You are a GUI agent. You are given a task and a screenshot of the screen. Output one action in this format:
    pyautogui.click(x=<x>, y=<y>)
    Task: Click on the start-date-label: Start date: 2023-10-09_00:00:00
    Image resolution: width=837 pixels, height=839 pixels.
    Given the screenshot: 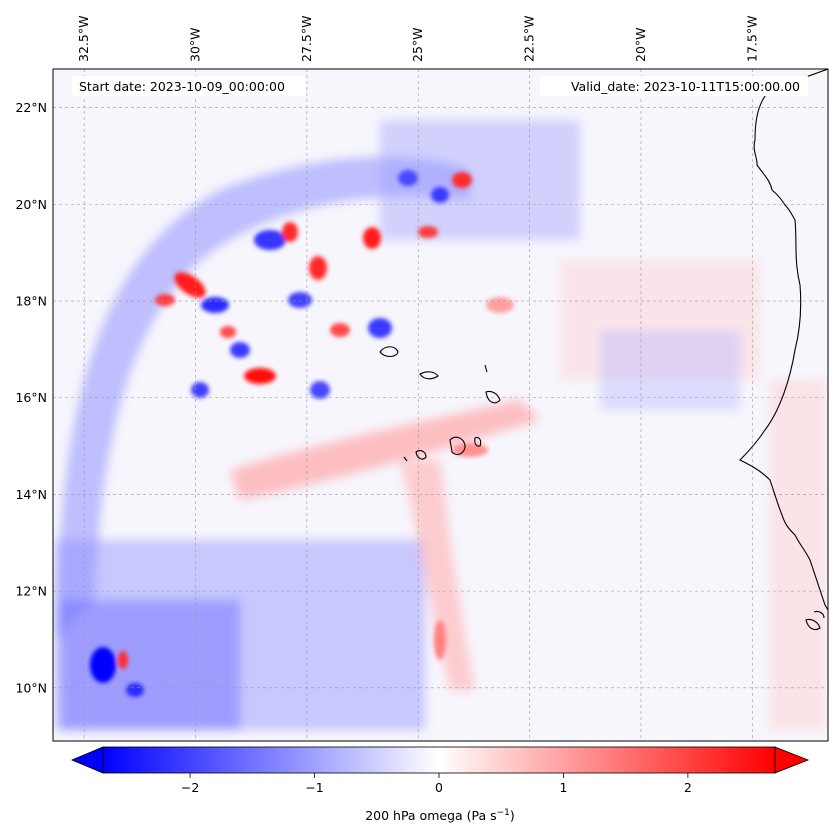 What is the action you would take?
    pyautogui.click(x=182, y=86)
    